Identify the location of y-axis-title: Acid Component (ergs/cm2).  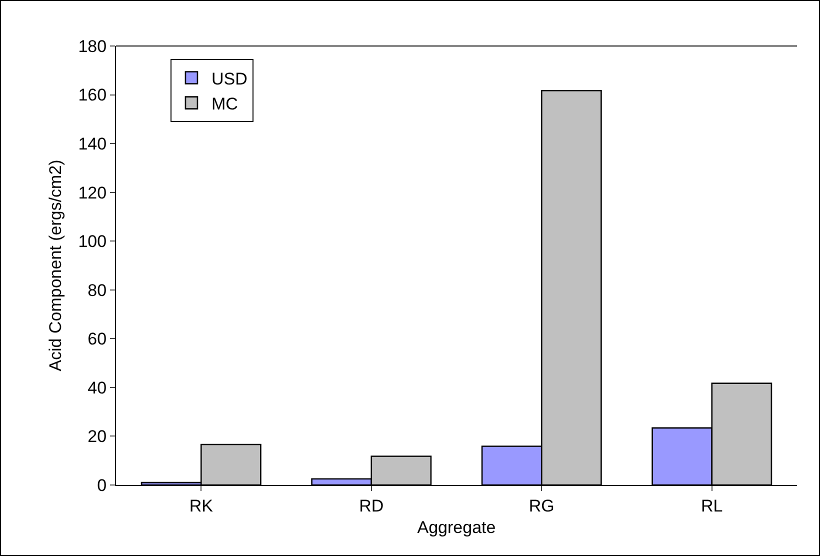
(55, 266).